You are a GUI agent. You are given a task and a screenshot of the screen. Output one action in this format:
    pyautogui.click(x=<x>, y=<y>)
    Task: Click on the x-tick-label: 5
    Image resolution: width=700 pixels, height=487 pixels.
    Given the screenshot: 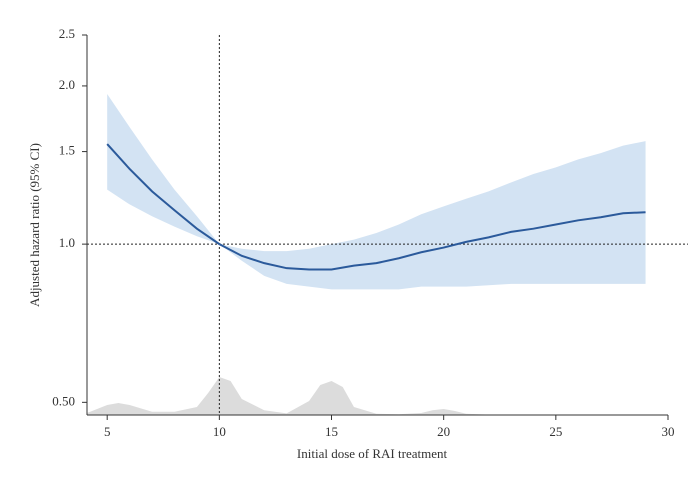 What is the action you would take?
    pyautogui.click(x=107, y=431)
    